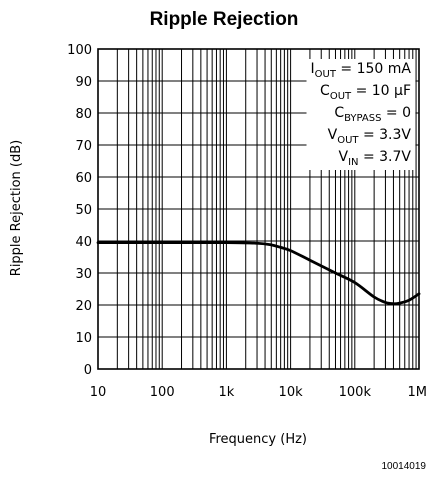 The image size is (430, 479). What do you see at coordinates (375, 158) in the screenshot?
I see `condition-annotation: VIN = 3.7V` at bounding box center [375, 158].